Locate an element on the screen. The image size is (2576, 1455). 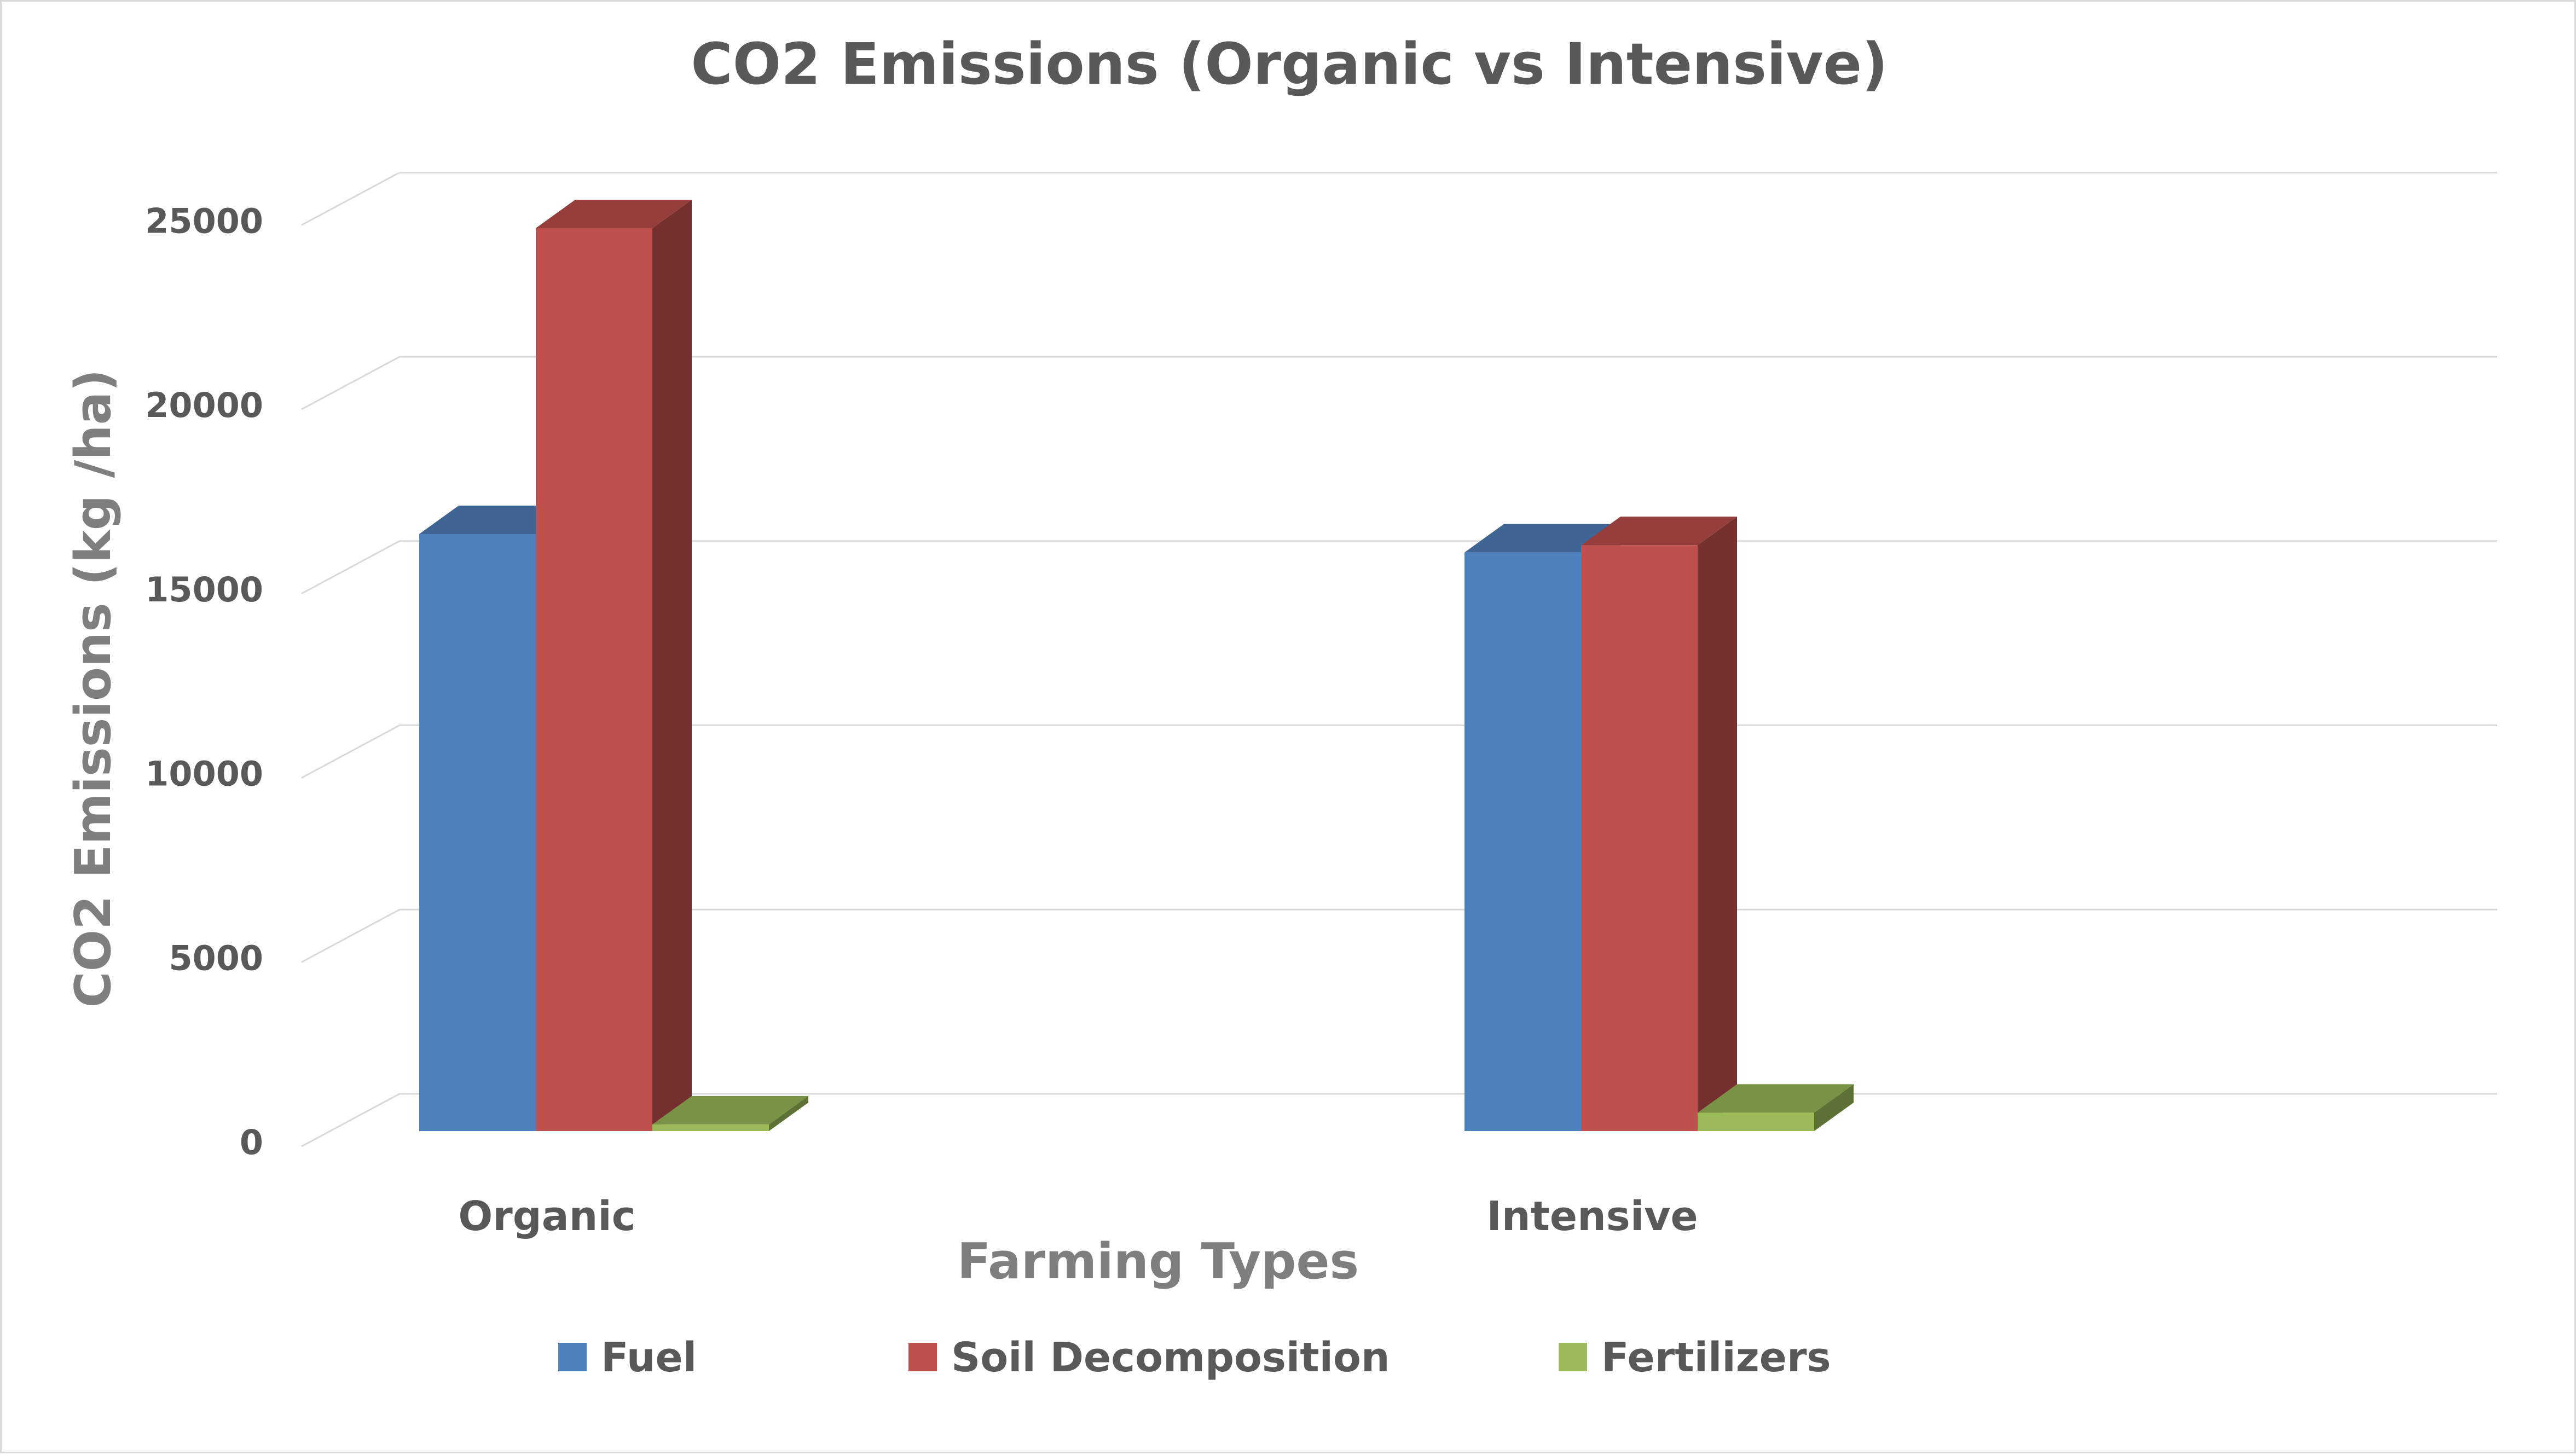
bar-fertilizers-intensive is located at coordinates (1776, 1107).